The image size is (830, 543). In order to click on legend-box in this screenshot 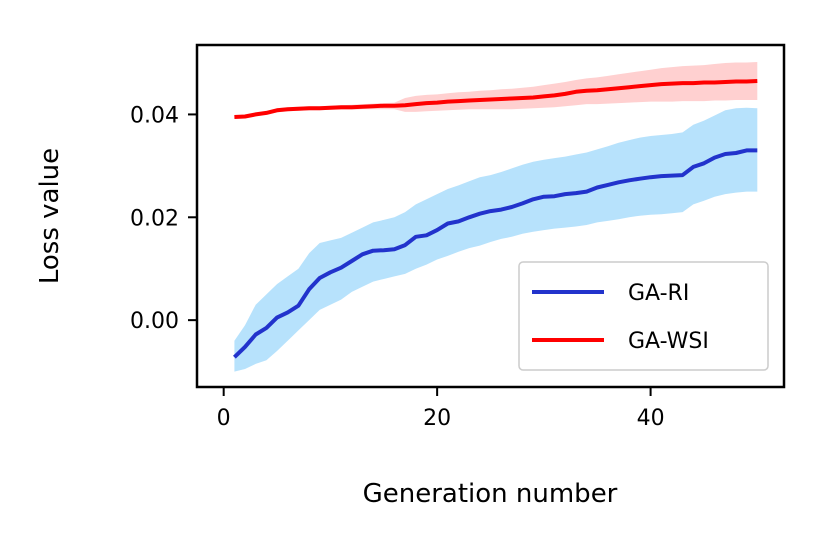, I will do `click(643, 316)`.